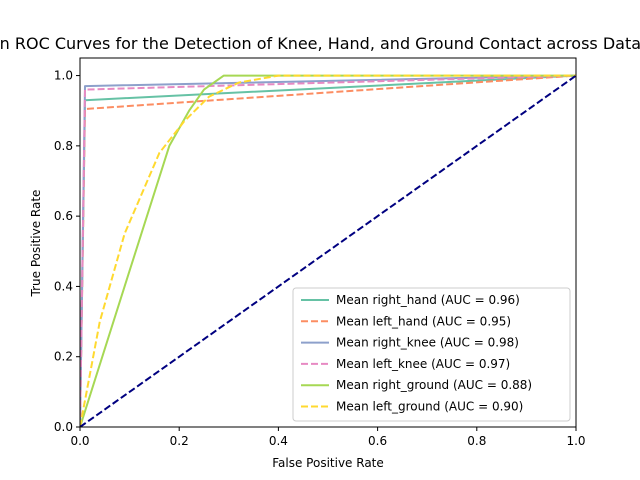  Describe the element at coordinates (423, 321) in the screenshot. I see `legend-entry: Mean left_hand (AUC = 0.95)` at that location.